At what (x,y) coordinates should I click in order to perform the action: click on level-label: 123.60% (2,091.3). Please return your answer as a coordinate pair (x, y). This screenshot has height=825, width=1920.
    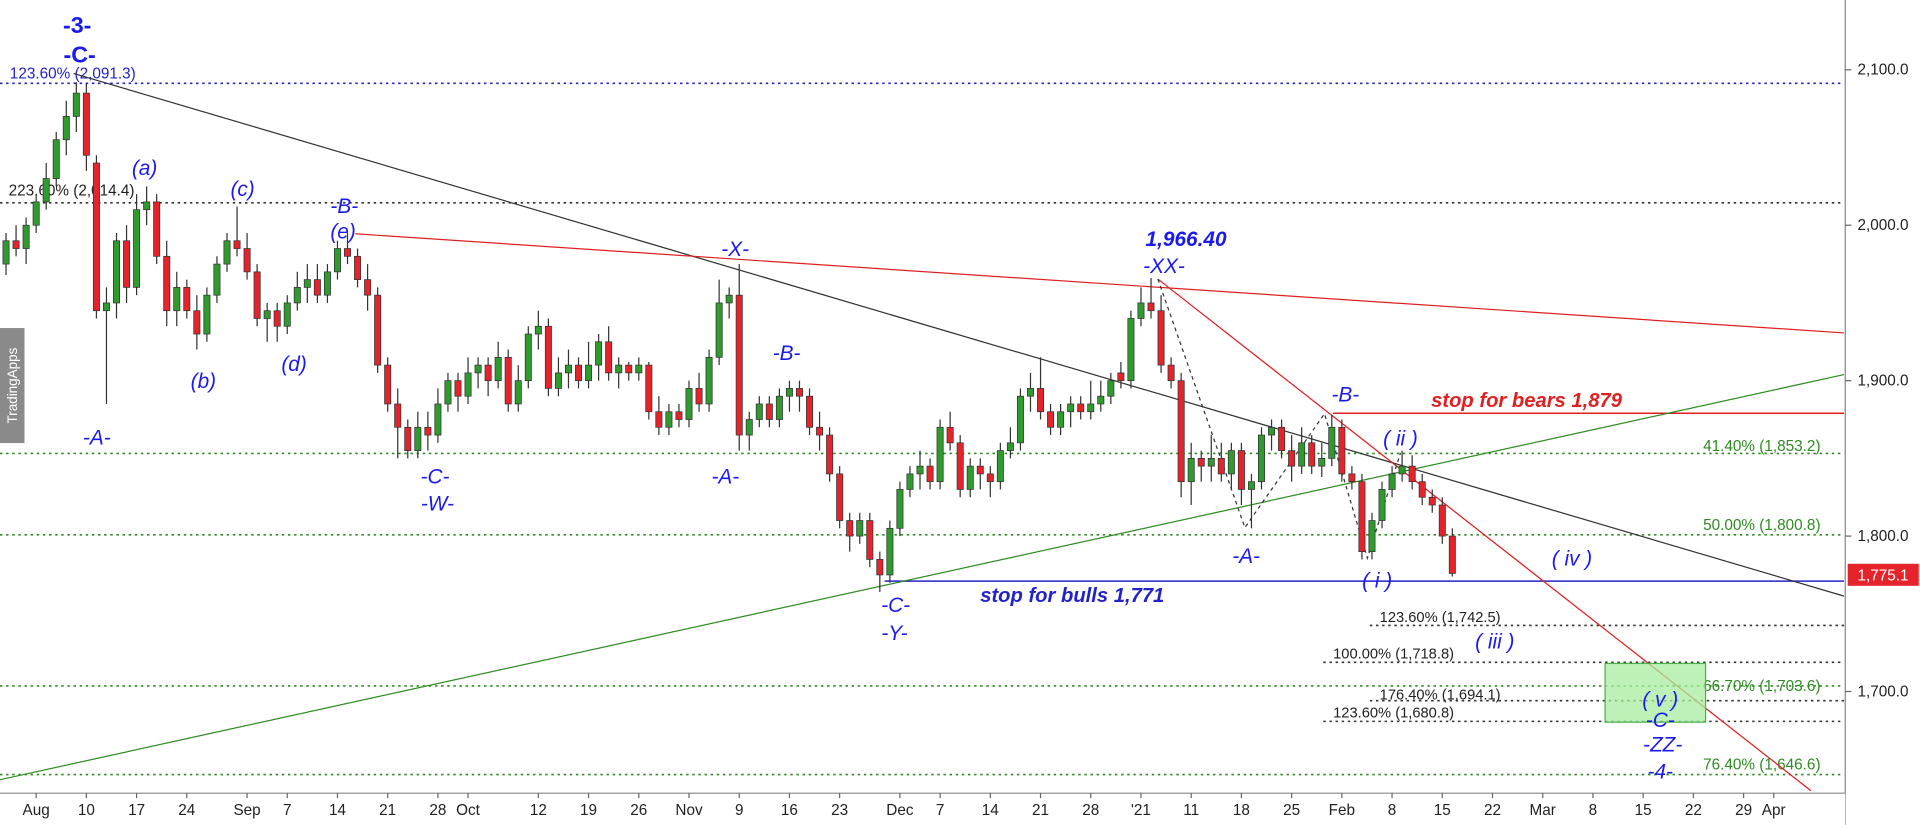
    Looking at the image, I should click on (73, 73).